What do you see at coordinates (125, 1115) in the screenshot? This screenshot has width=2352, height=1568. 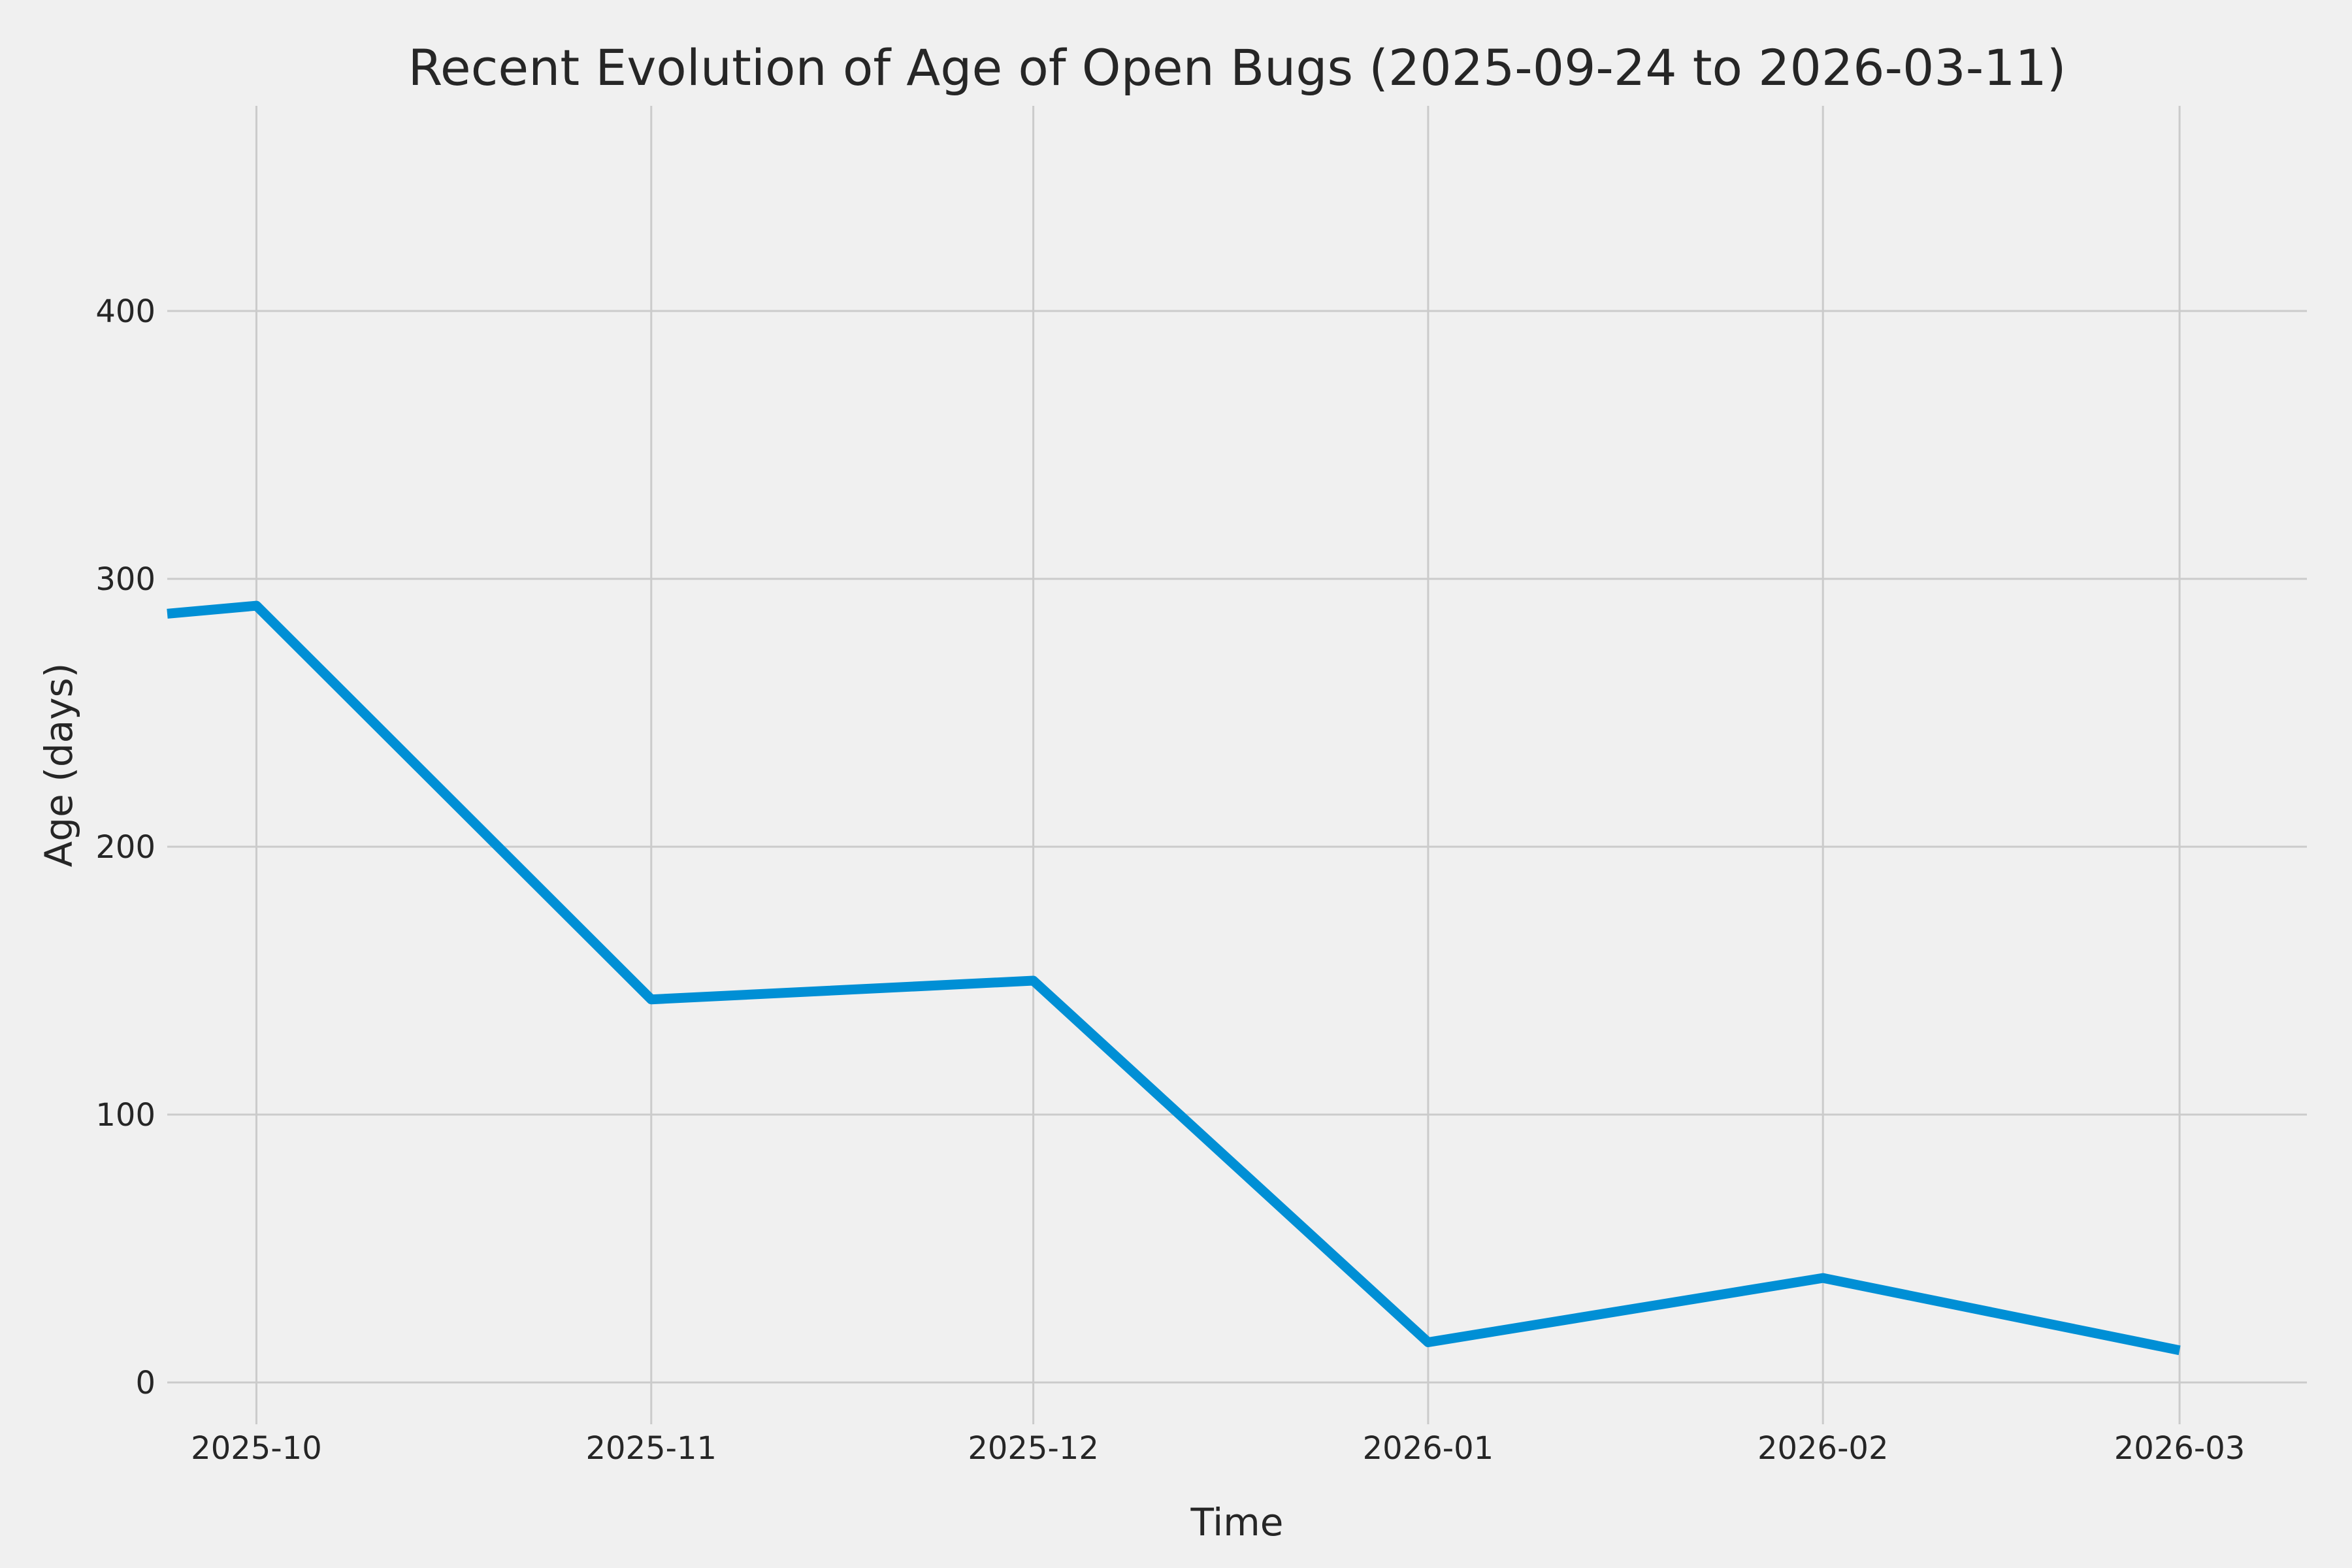 I see `y-tick-label: 100` at bounding box center [125, 1115].